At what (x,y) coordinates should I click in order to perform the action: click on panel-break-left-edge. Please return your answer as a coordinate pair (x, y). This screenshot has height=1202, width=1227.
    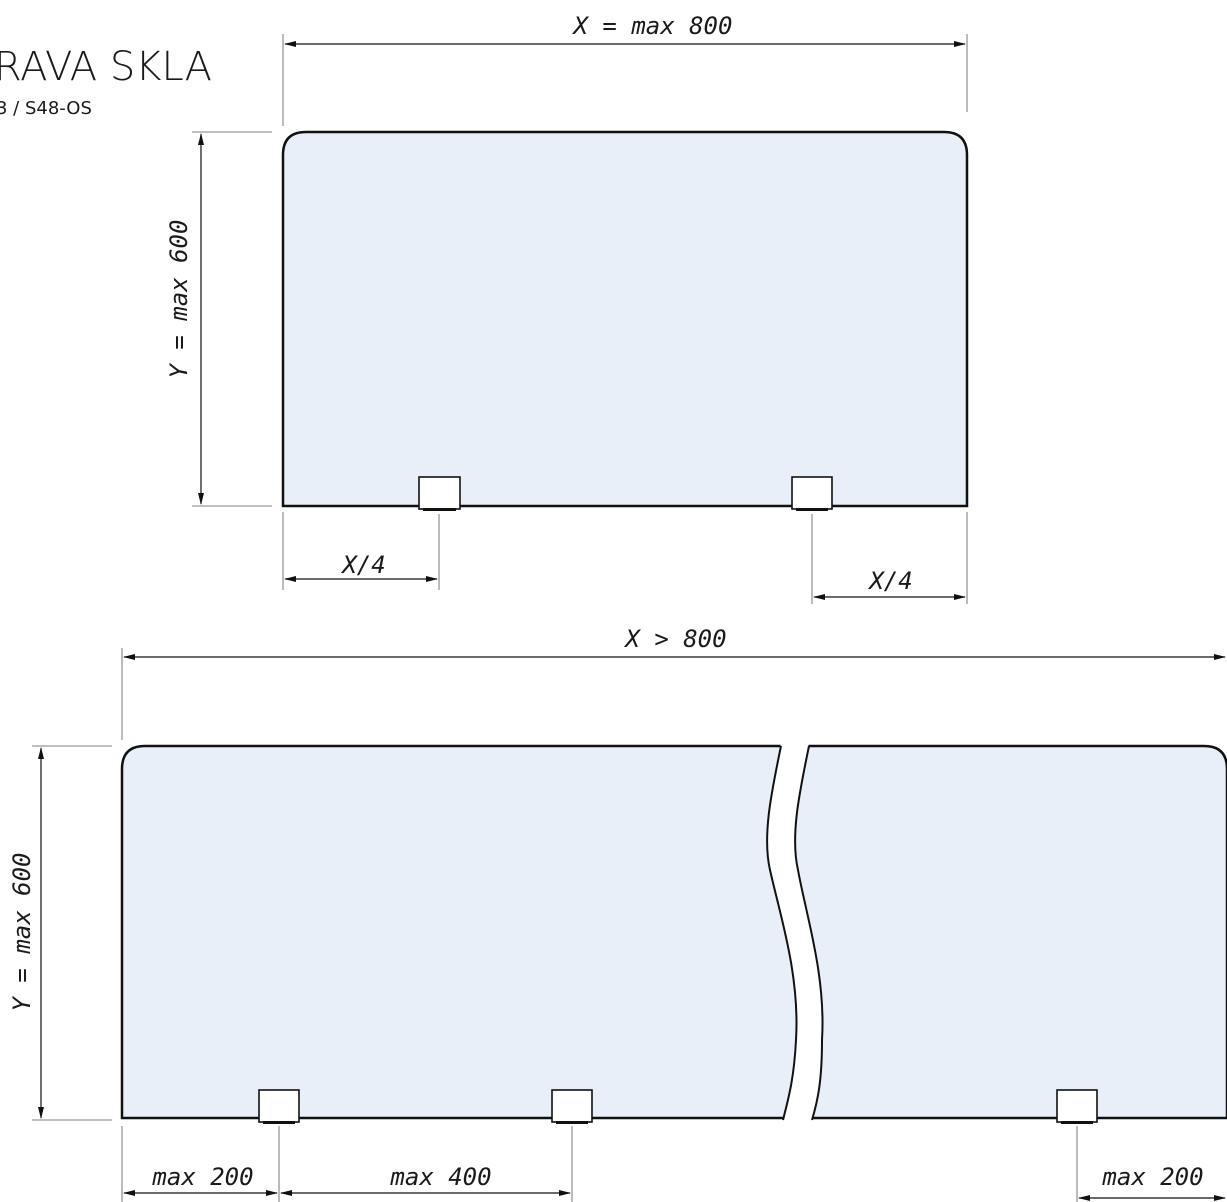
    Looking at the image, I should click on (782, 933).